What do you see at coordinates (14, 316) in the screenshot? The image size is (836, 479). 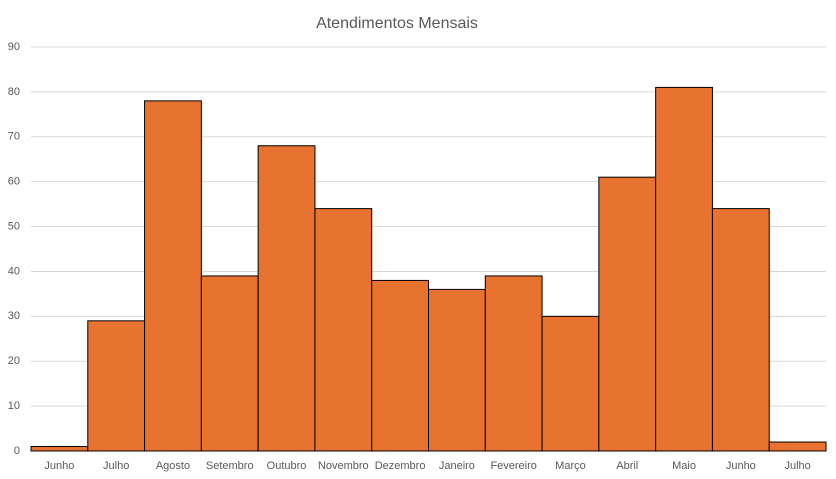 I see `y-tick-label: 30` at bounding box center [14, 316].